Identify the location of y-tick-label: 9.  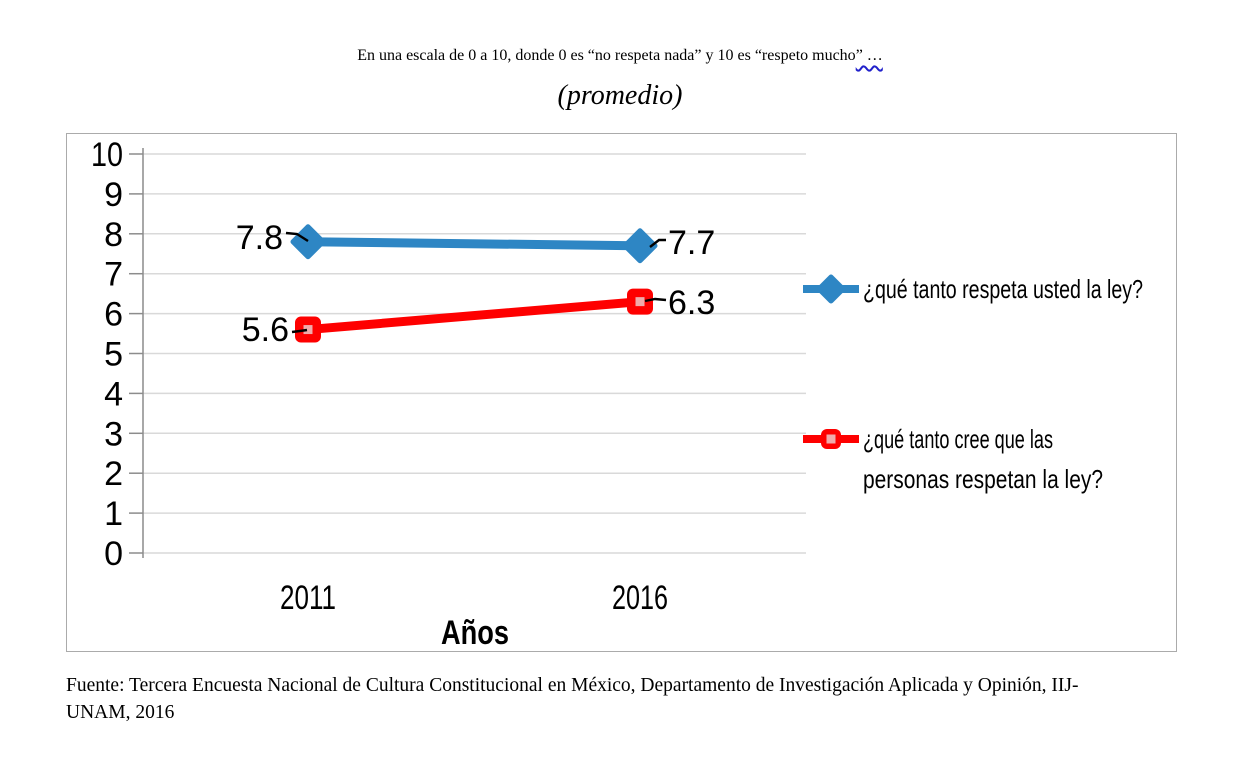
(113, 195).